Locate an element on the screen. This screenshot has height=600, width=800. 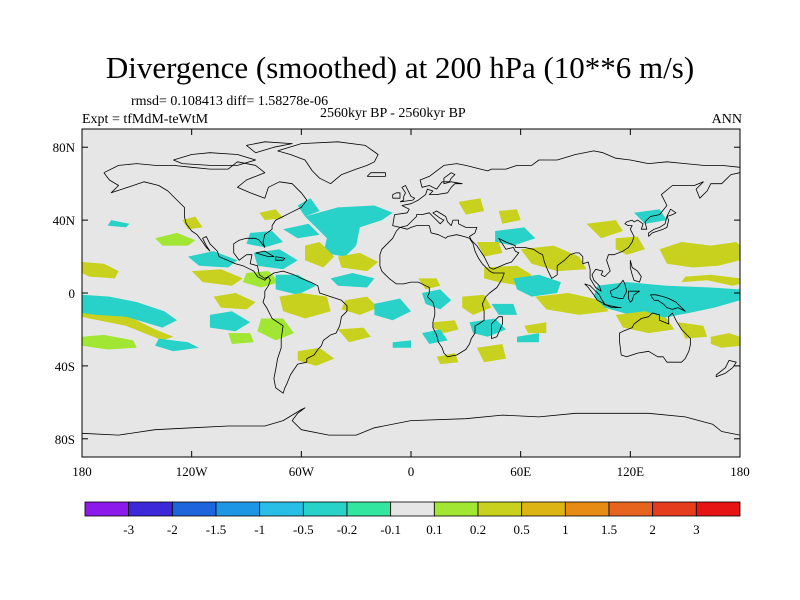
colorbar-label-5: -0.2 is located at coordinates (347, 529).